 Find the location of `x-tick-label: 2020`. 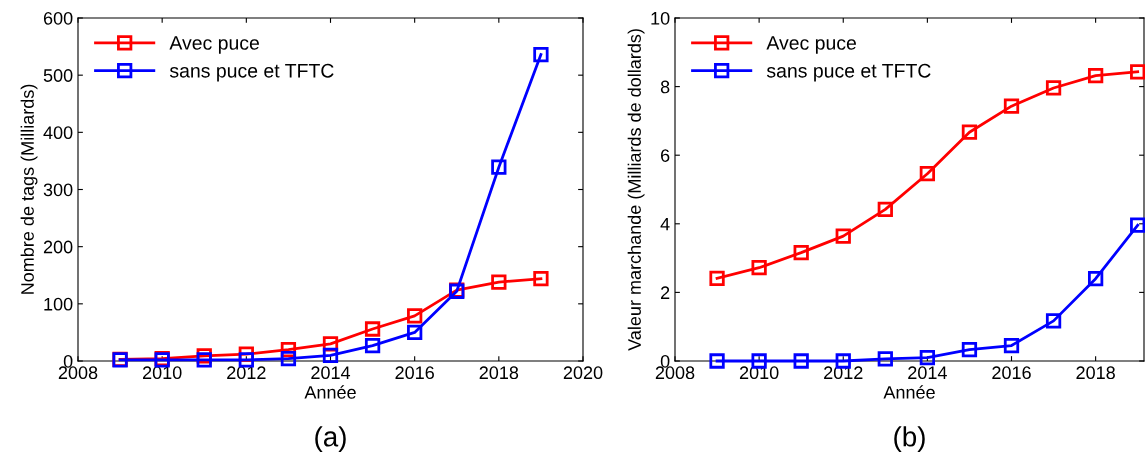

x-tick-label: 2020 is located at coordinates (583, 373).